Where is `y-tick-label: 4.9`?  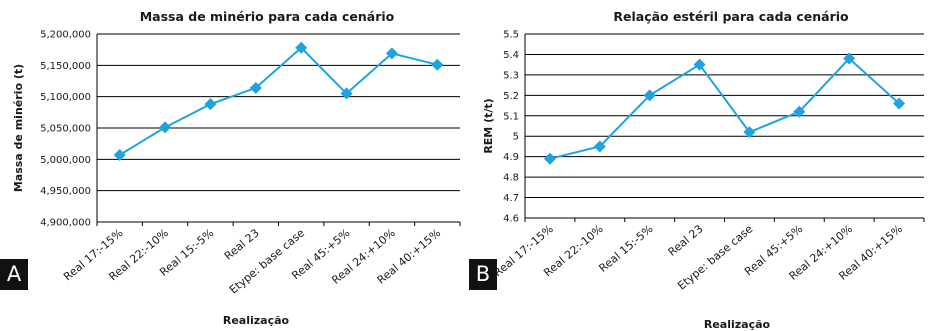 y-tick-label: 4.9 is located at coordinates (511, 157).